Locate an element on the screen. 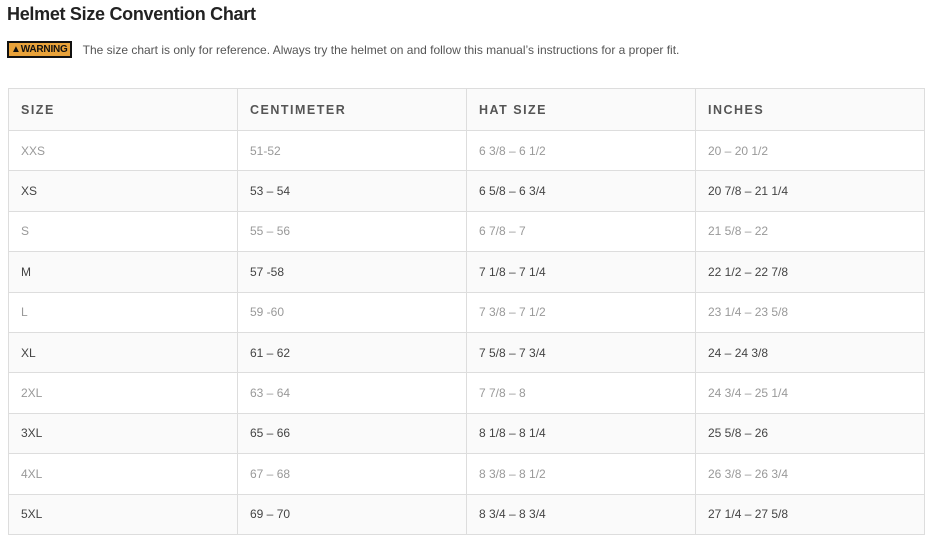 The image size is (935, 547). table-cell: 3XL is located at coordinates (123, 433).